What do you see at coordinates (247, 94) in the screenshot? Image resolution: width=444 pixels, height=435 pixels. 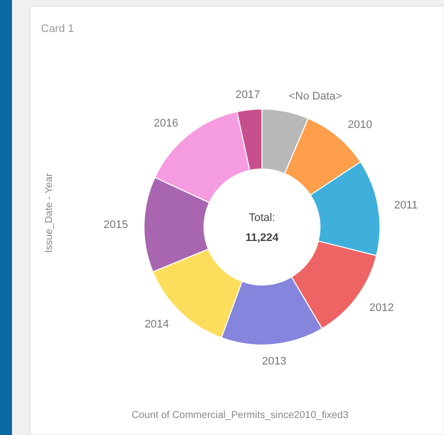 I see `slice-label: 2017` at bounding box center [247, 94].